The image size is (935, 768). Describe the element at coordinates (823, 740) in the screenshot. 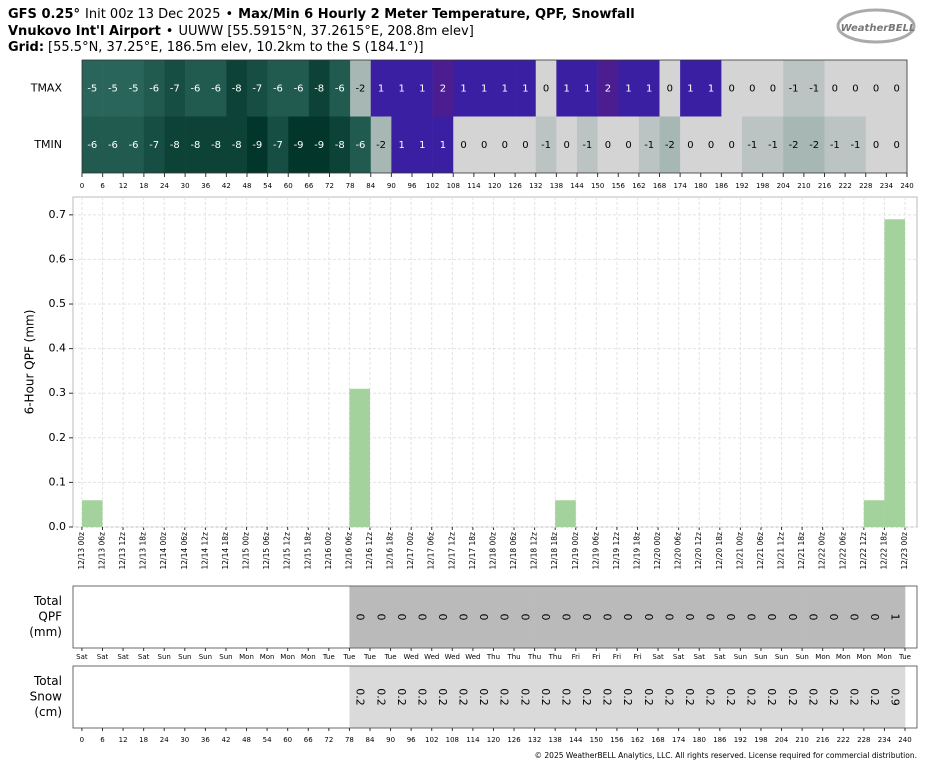

I see `x-tick-label: 216` at that location.